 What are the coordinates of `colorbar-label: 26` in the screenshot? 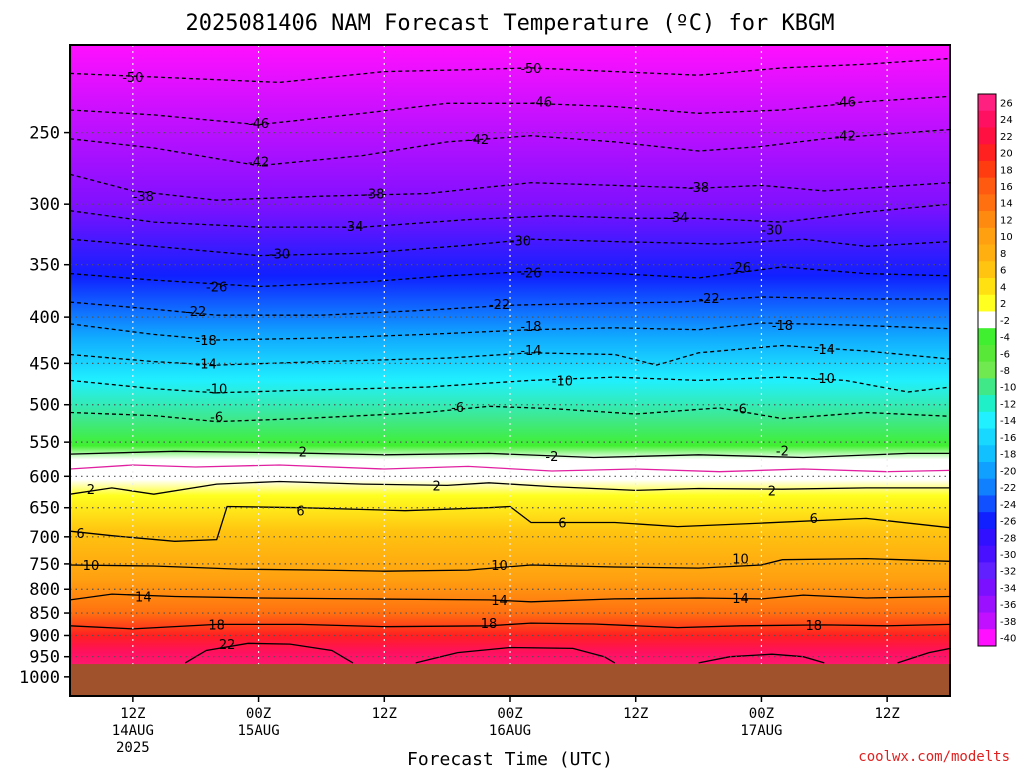 It's located at (1006, 103).